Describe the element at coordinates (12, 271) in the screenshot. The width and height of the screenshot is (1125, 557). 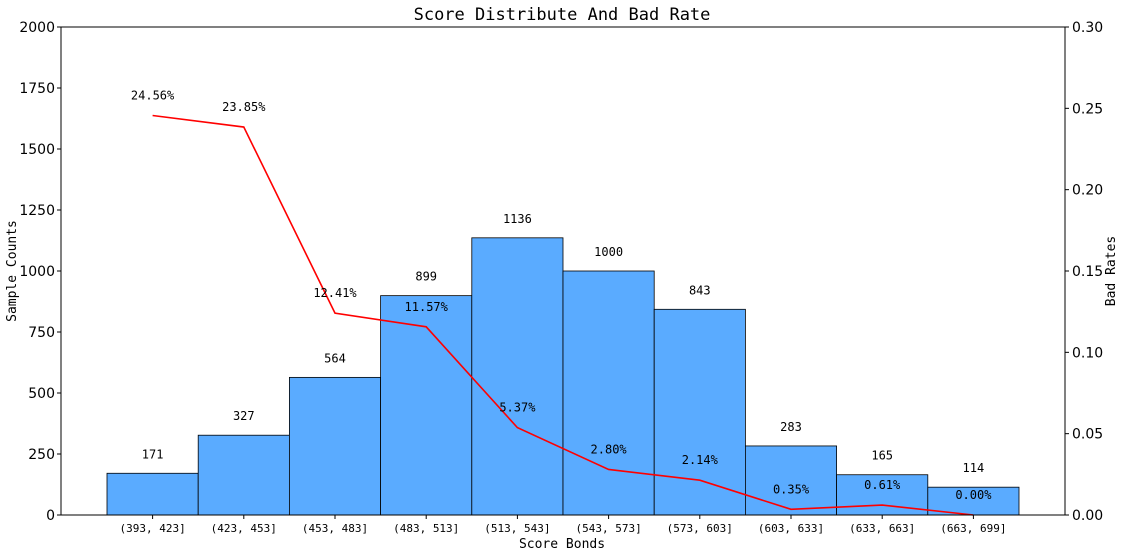
I see `y-axis-label: Sample Counts` at that location.